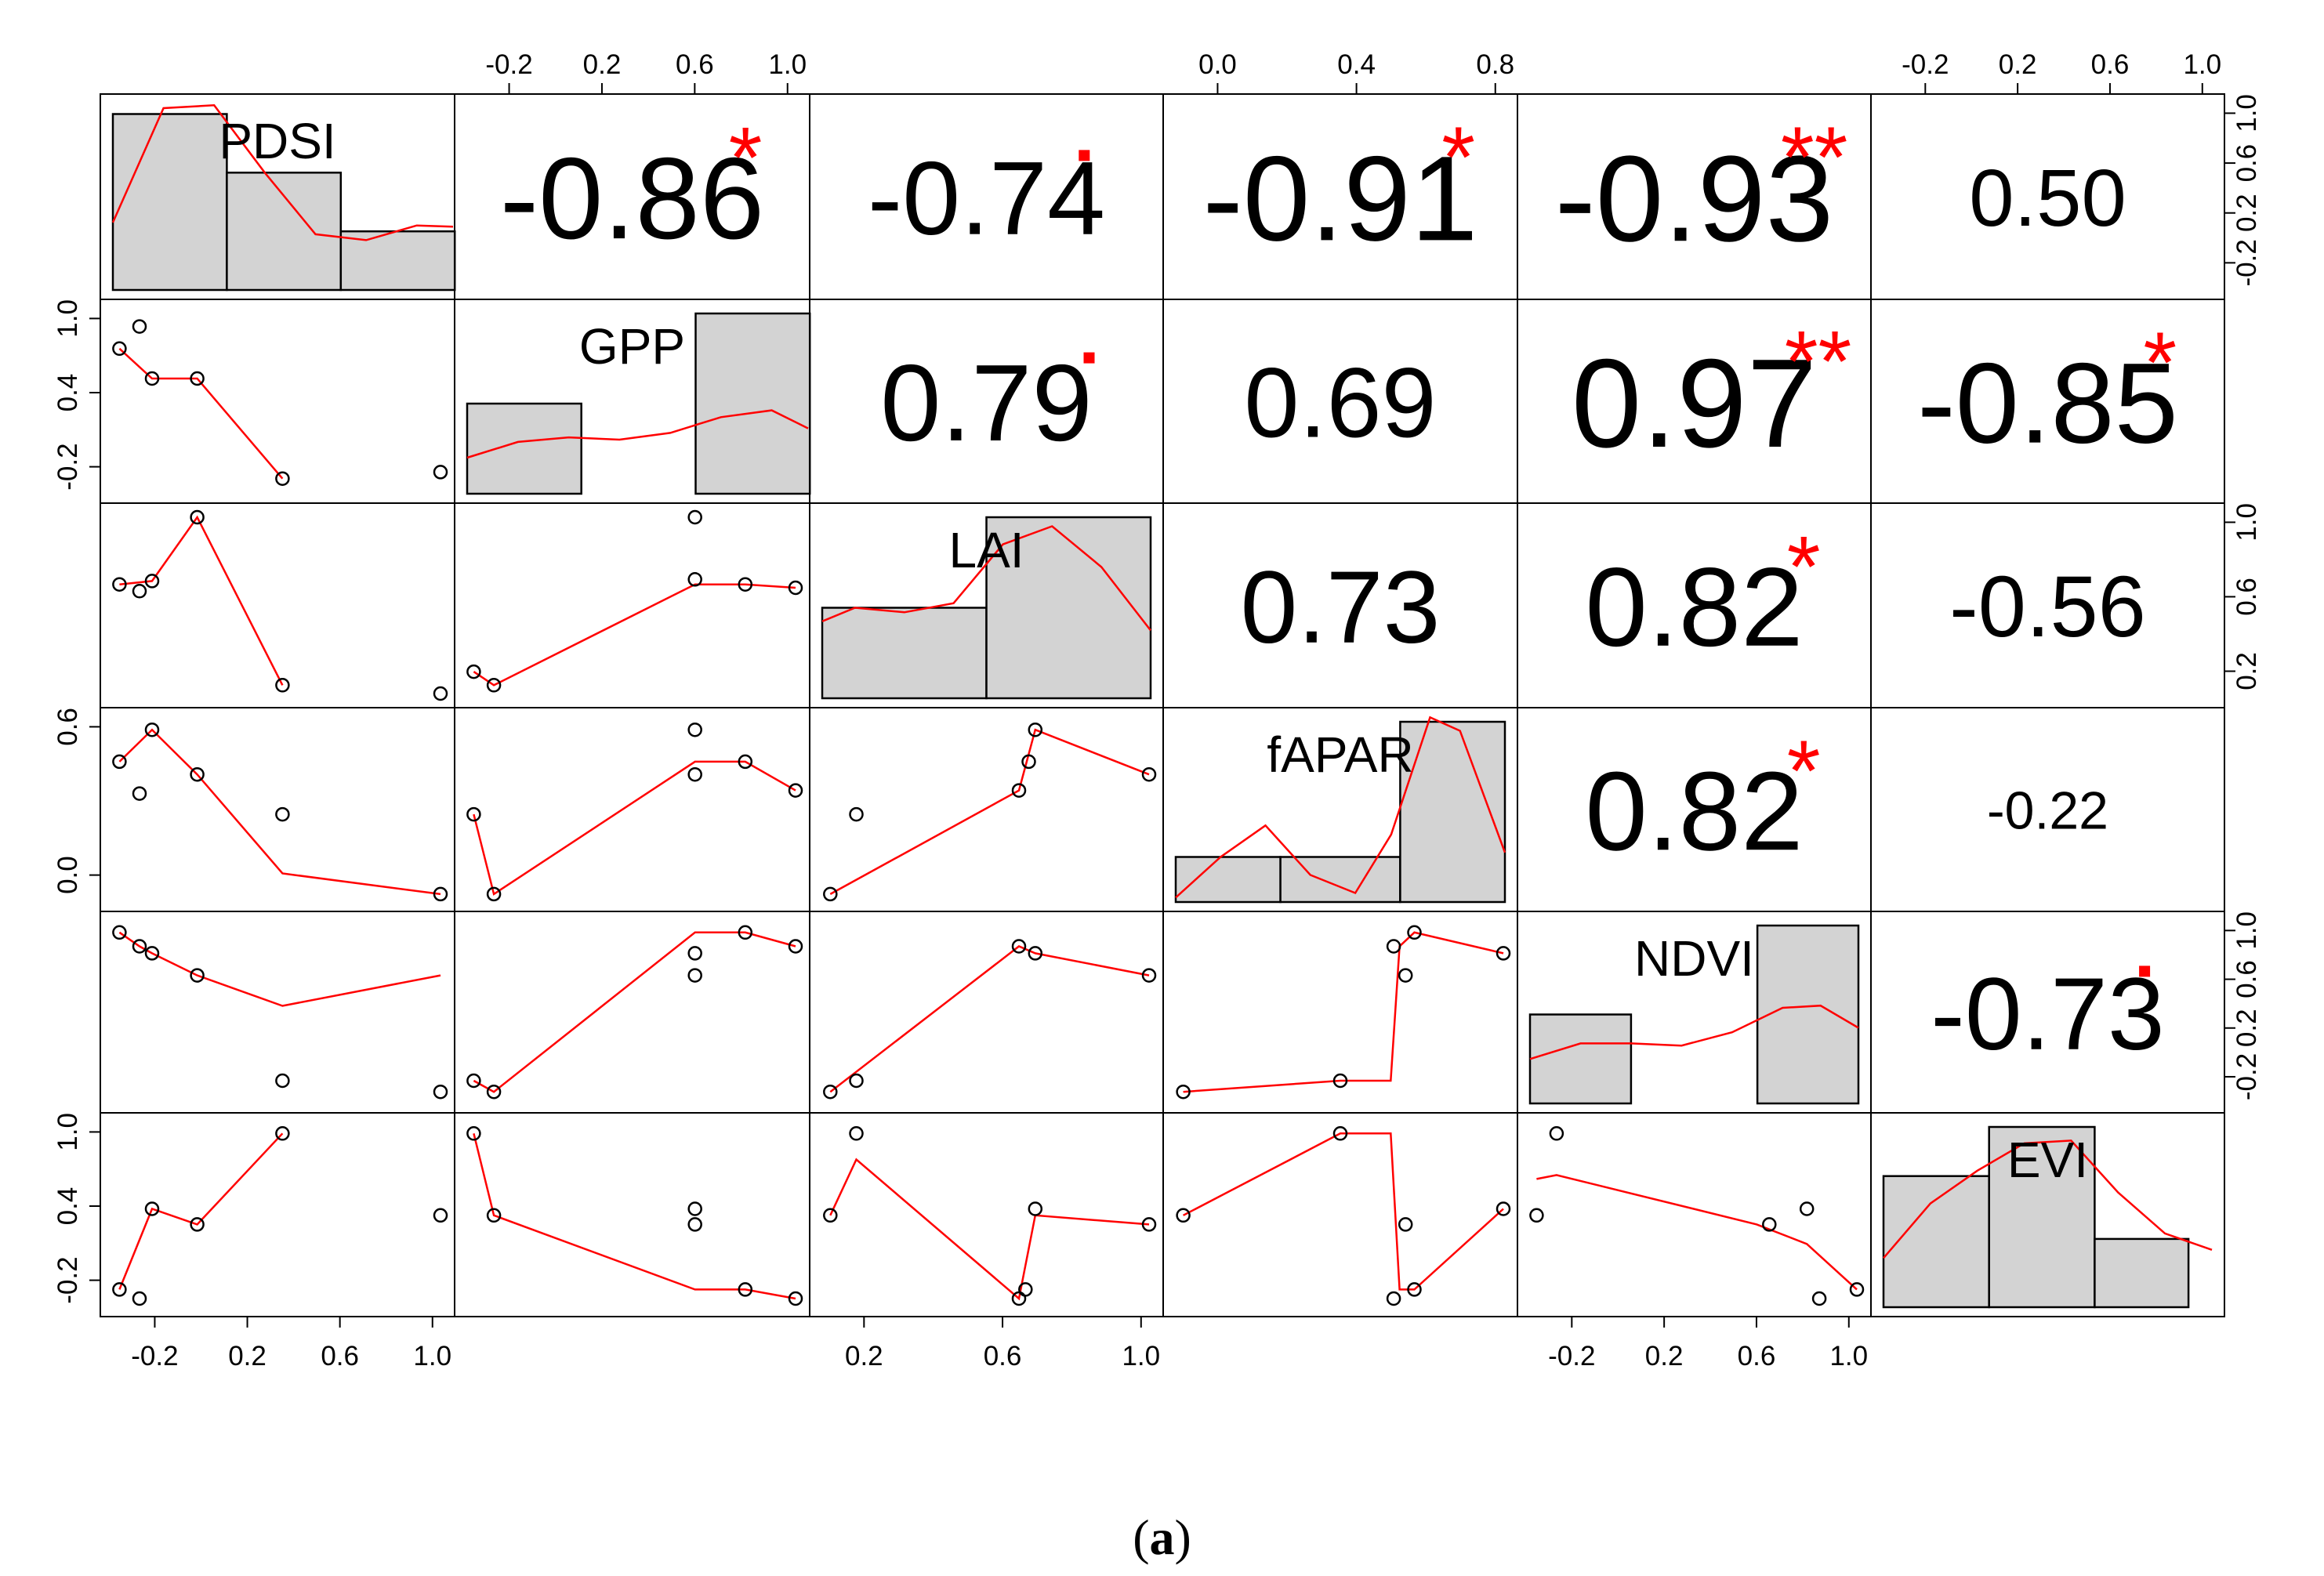 The height and width of the screenshot is (1576, 2324). Describe the element at coordinates (2047, 1160) in the screenshot. I see `variable-label: EVI` at that location.